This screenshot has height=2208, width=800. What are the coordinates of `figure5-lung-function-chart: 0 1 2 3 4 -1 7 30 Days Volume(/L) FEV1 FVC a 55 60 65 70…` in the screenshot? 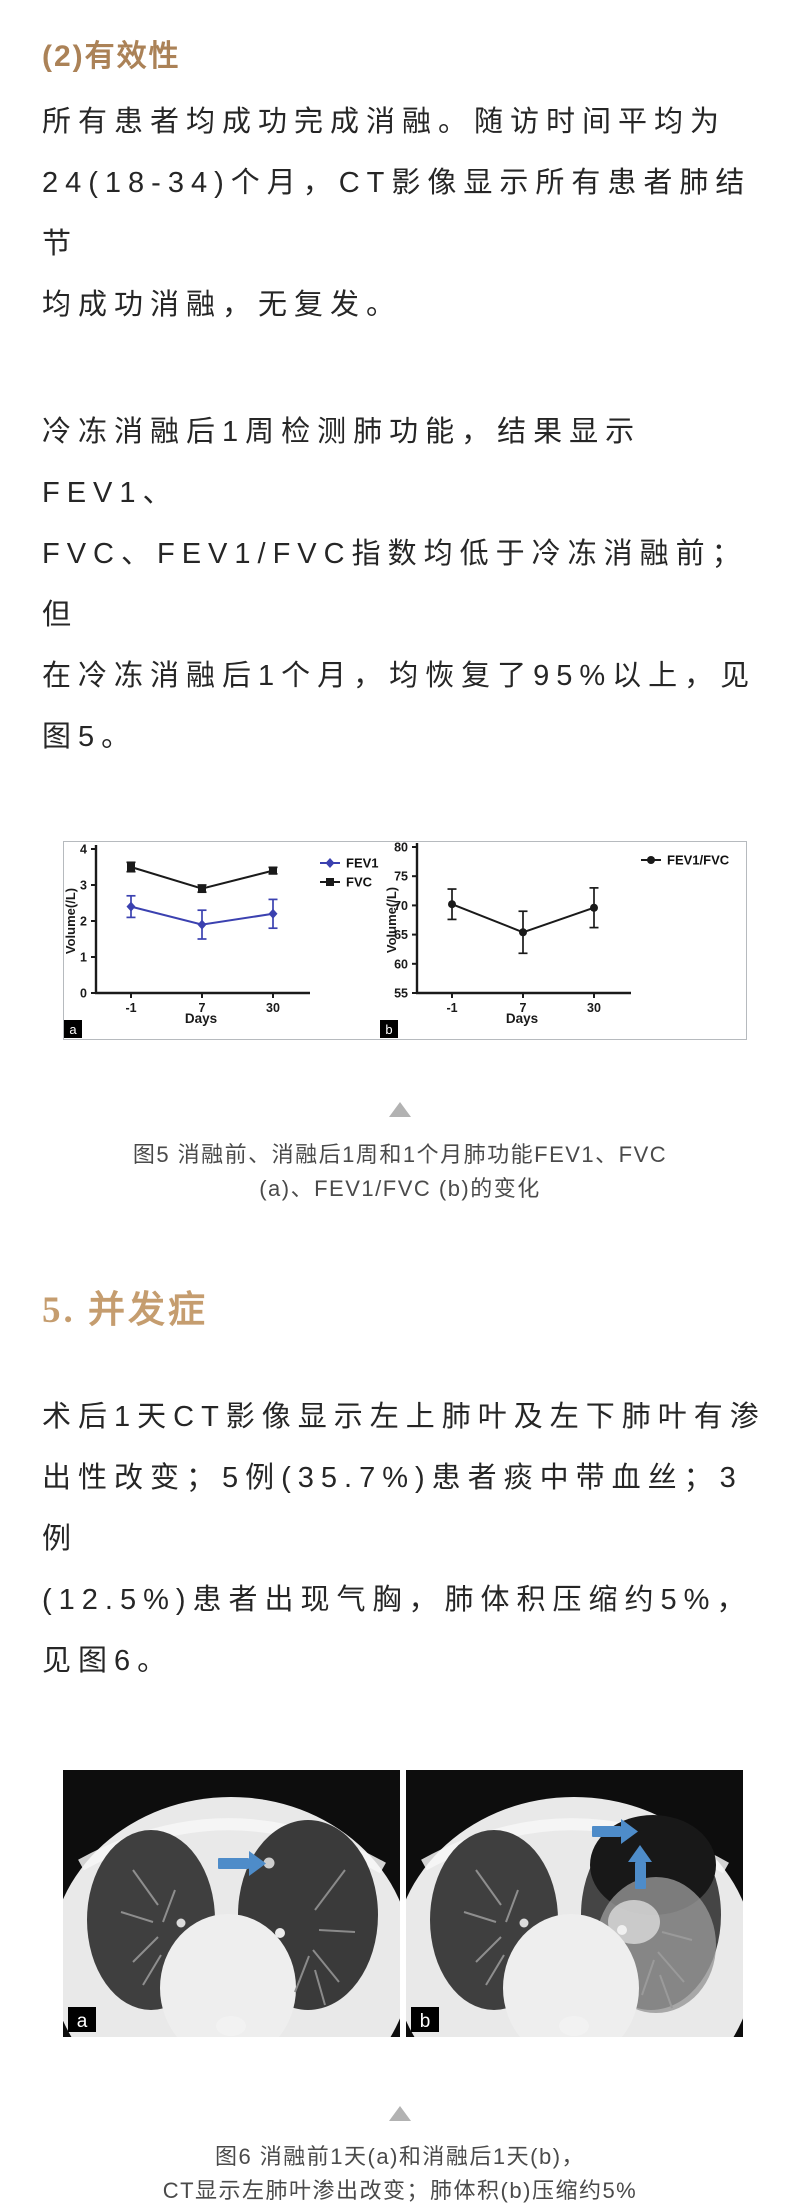 It's located at (405, 940).